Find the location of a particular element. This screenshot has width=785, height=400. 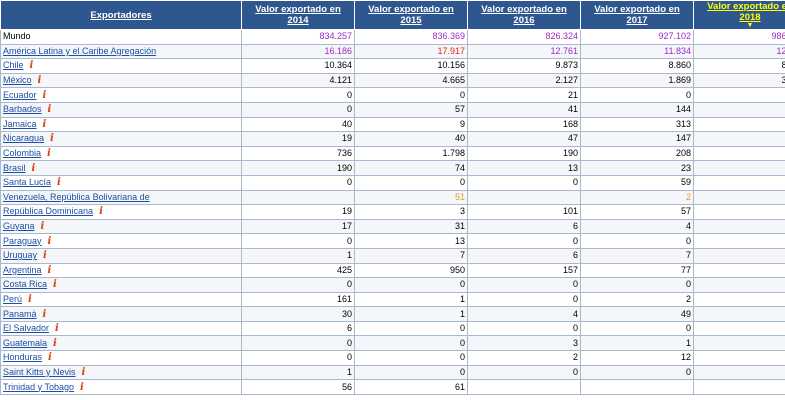

value-cell: 3 is located at coordinates (411, 212).